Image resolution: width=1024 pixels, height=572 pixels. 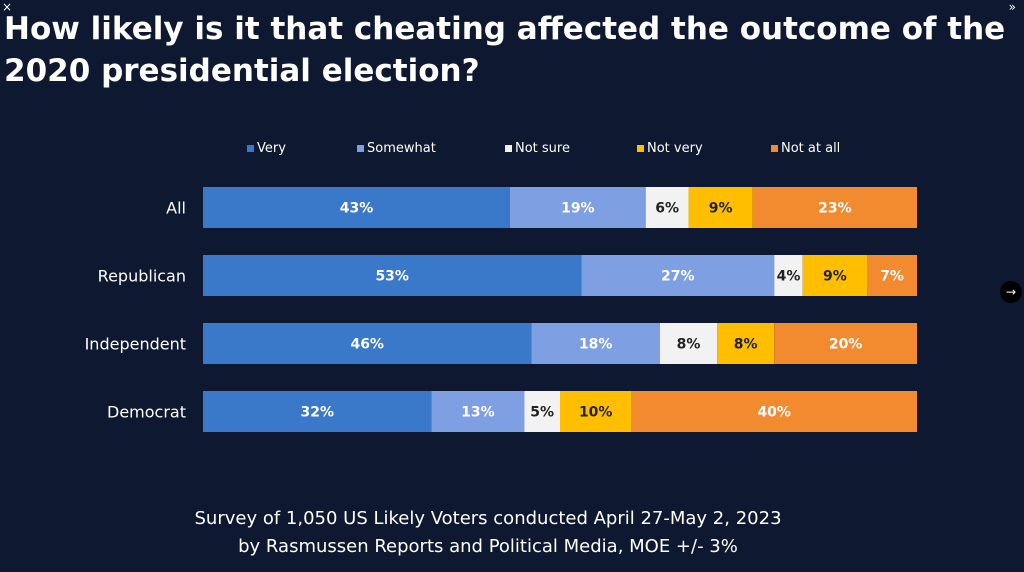 I want to click on data-label-independent-very: 46%, so click(x=367, y=345).